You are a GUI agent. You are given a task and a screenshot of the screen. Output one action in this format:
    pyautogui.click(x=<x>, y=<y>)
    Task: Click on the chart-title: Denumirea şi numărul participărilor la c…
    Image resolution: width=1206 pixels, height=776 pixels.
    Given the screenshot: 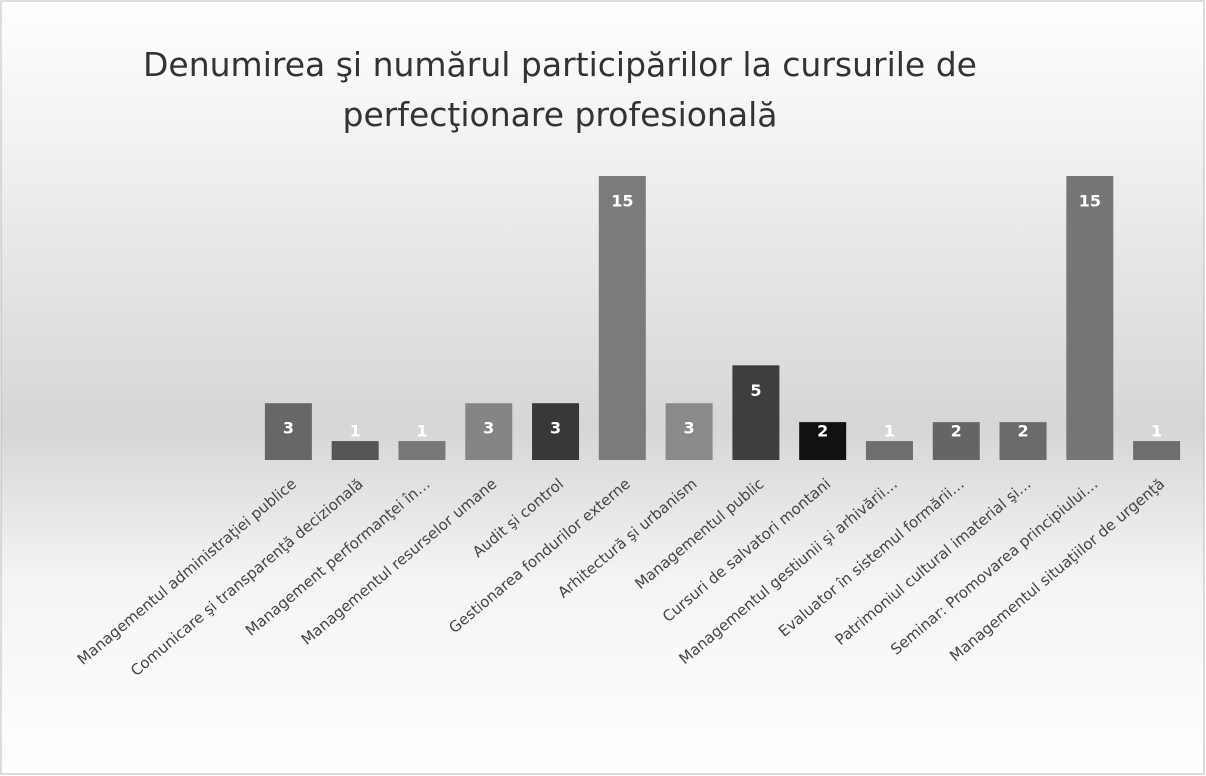 What is the action you would take?
    pyautogui.click(x=560, y=89)
    